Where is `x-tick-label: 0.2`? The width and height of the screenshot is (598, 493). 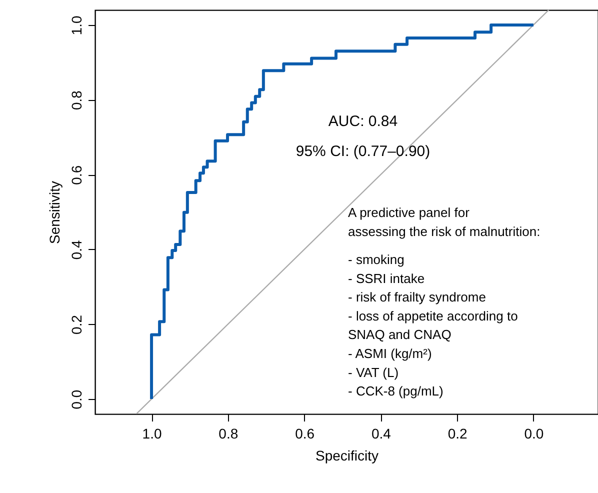
x-tick-label: 0.2 is located at coordinates (458, 434).